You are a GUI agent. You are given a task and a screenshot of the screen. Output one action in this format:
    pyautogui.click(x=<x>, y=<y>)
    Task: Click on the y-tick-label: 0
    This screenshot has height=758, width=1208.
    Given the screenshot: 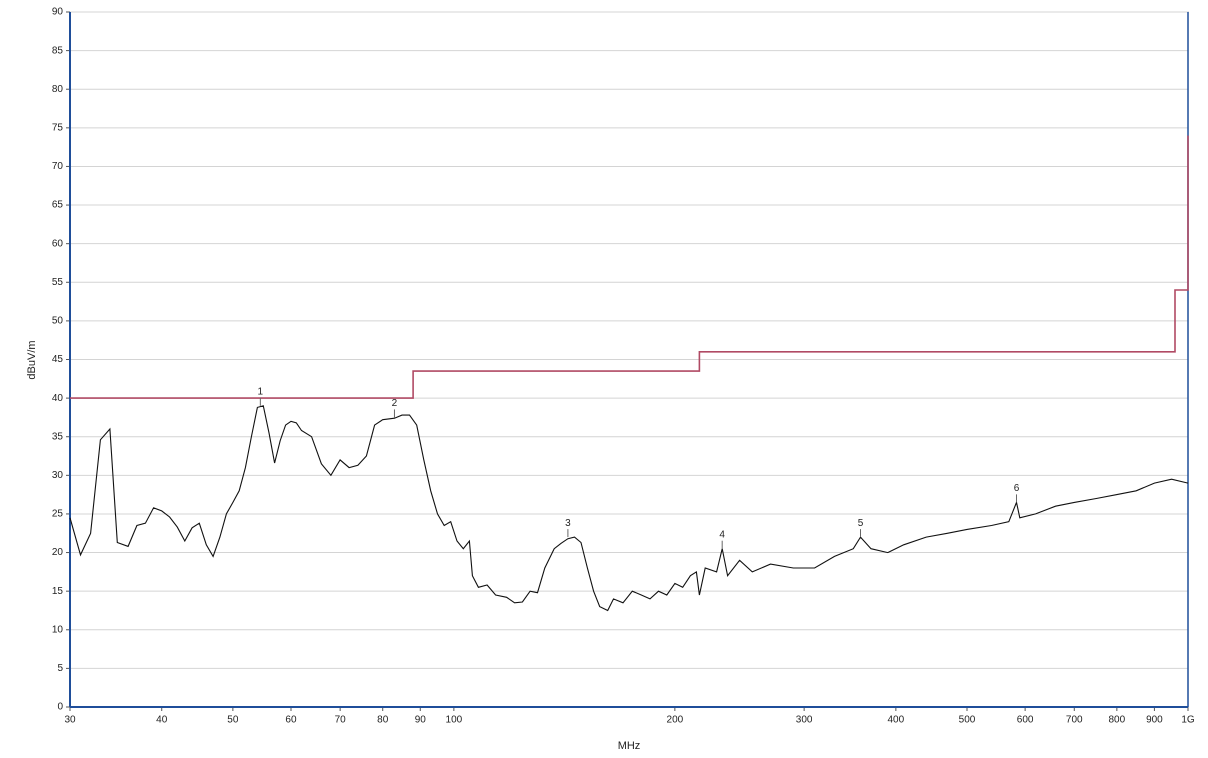 What is the action you would take?
    pyautogui.click(x=60, y=707)
    